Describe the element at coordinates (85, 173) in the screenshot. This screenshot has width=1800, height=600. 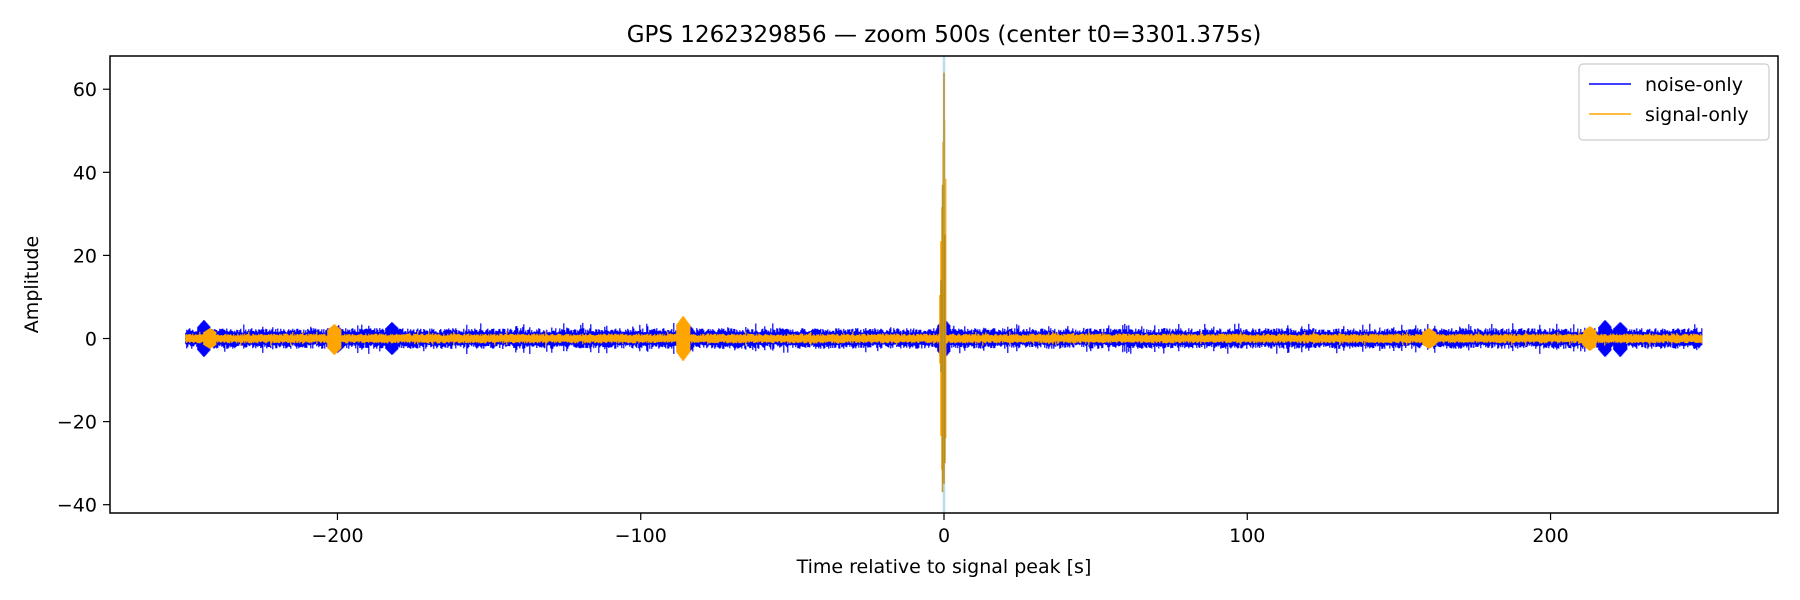
I see `y-tick-label: 40` at that location.